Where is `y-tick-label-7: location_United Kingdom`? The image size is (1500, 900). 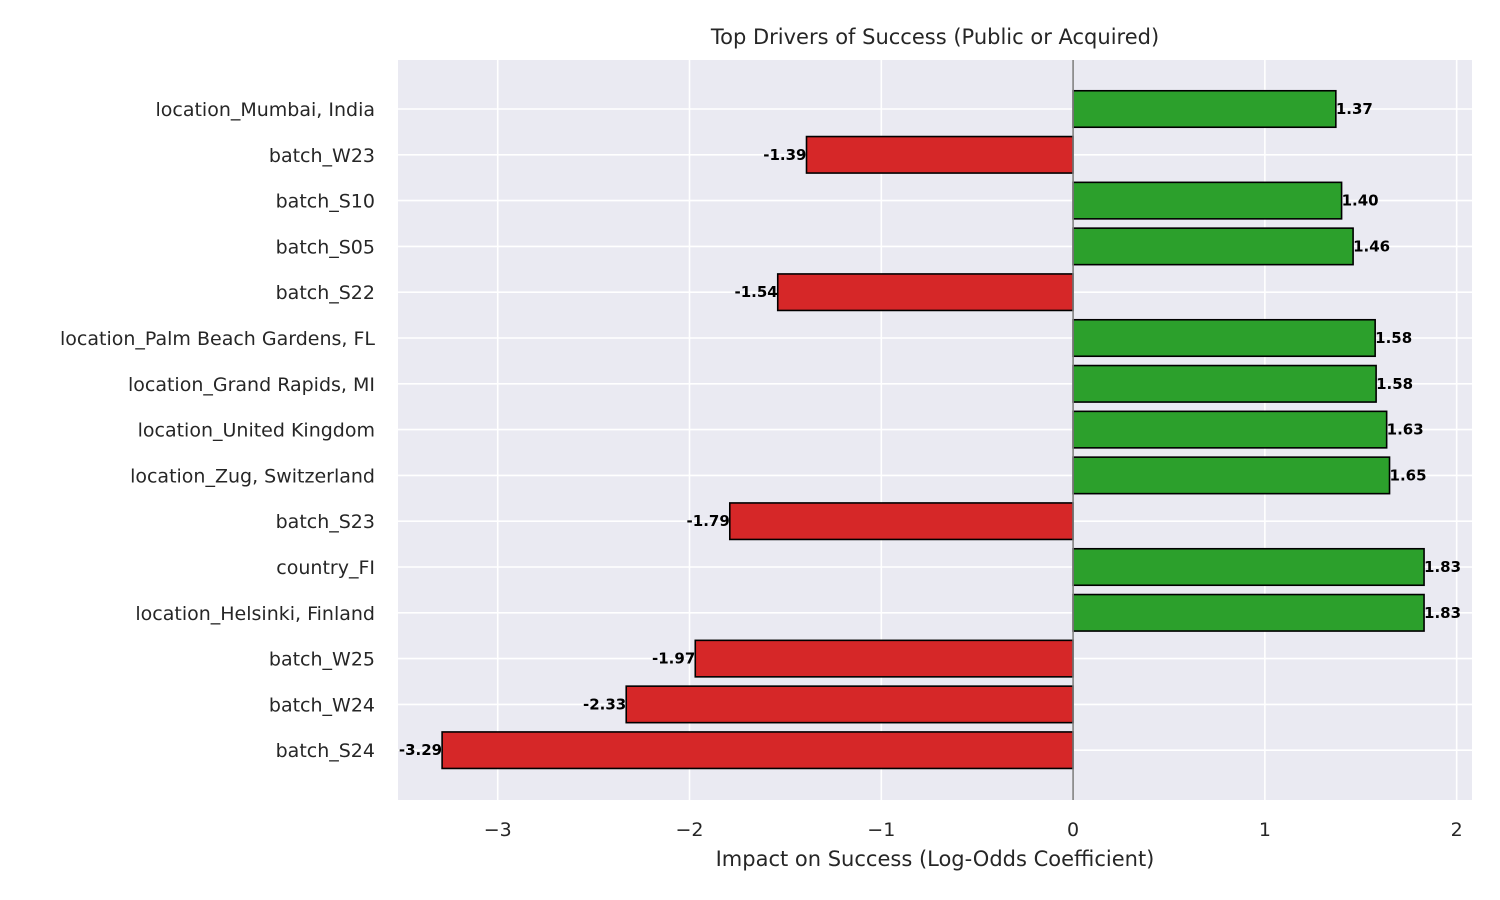 y-tick-label-7: location_United Kingdom is located at coordinates (256, 431).